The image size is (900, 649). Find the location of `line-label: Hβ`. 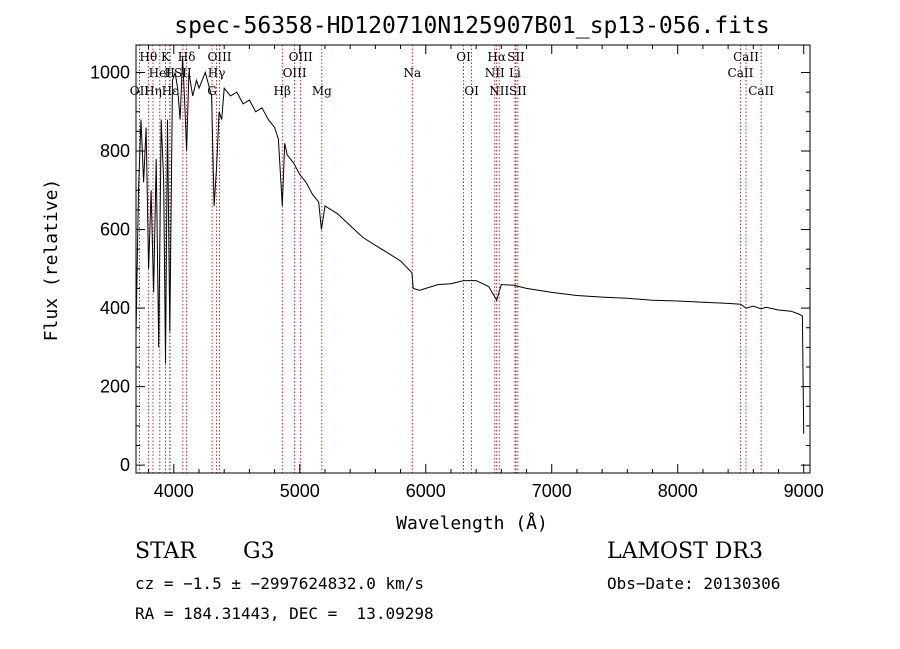

line-label: Hβ is located at coordinates (282, 91).